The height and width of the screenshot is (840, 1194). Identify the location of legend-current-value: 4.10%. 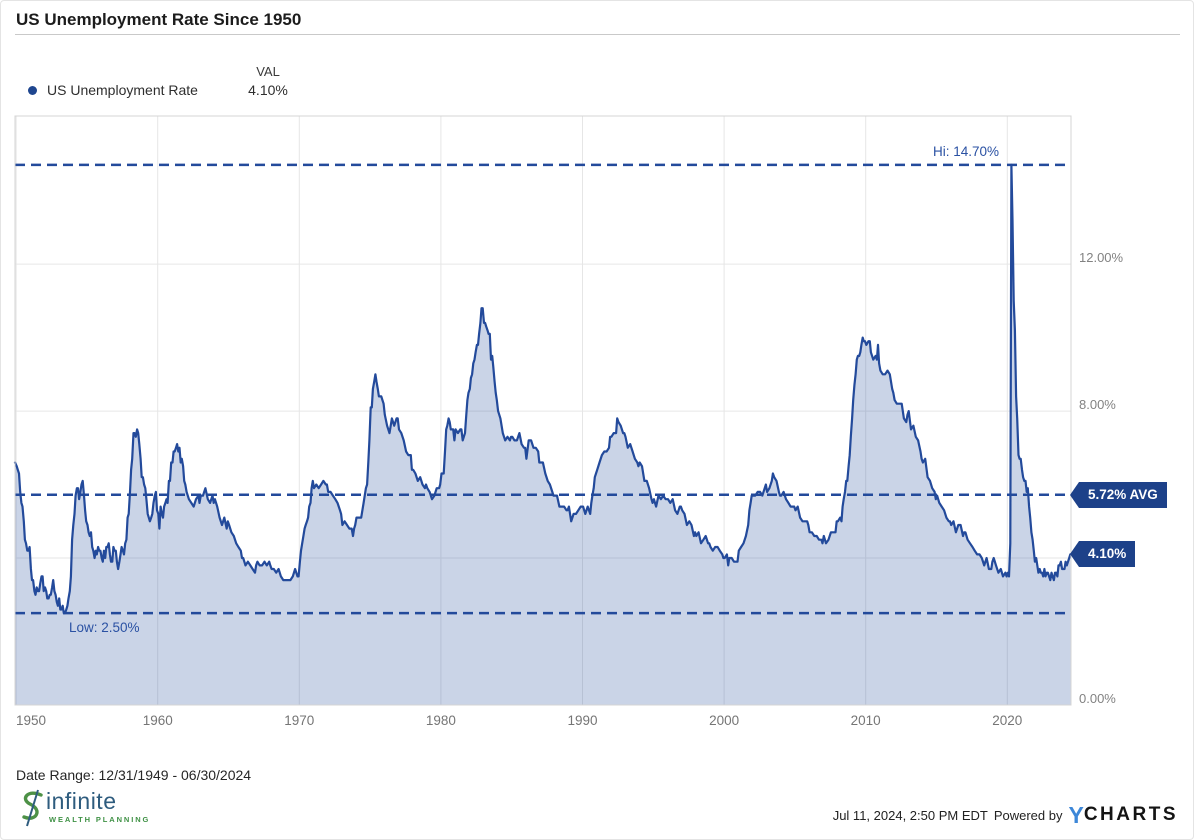
(268, 90).